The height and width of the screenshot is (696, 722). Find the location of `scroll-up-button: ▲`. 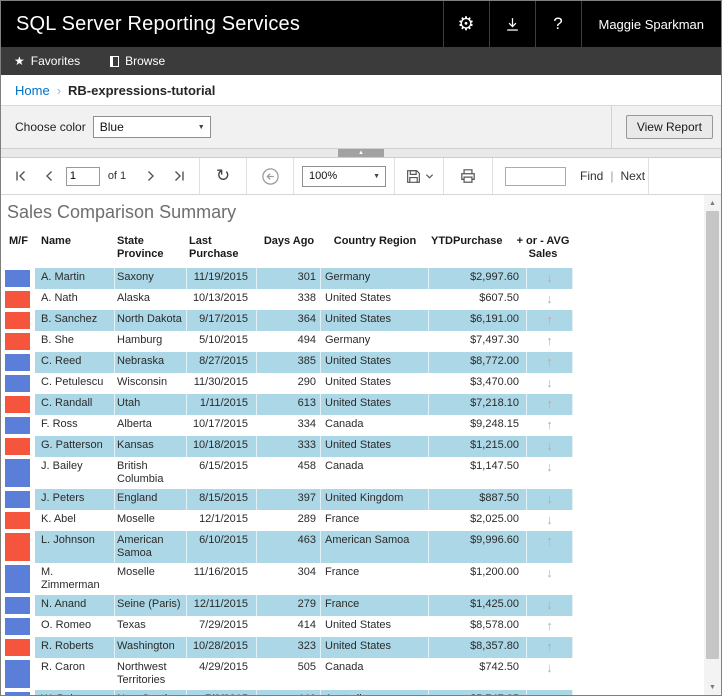

scroll-up-button: ▲ is located at coordinates (712, 203).